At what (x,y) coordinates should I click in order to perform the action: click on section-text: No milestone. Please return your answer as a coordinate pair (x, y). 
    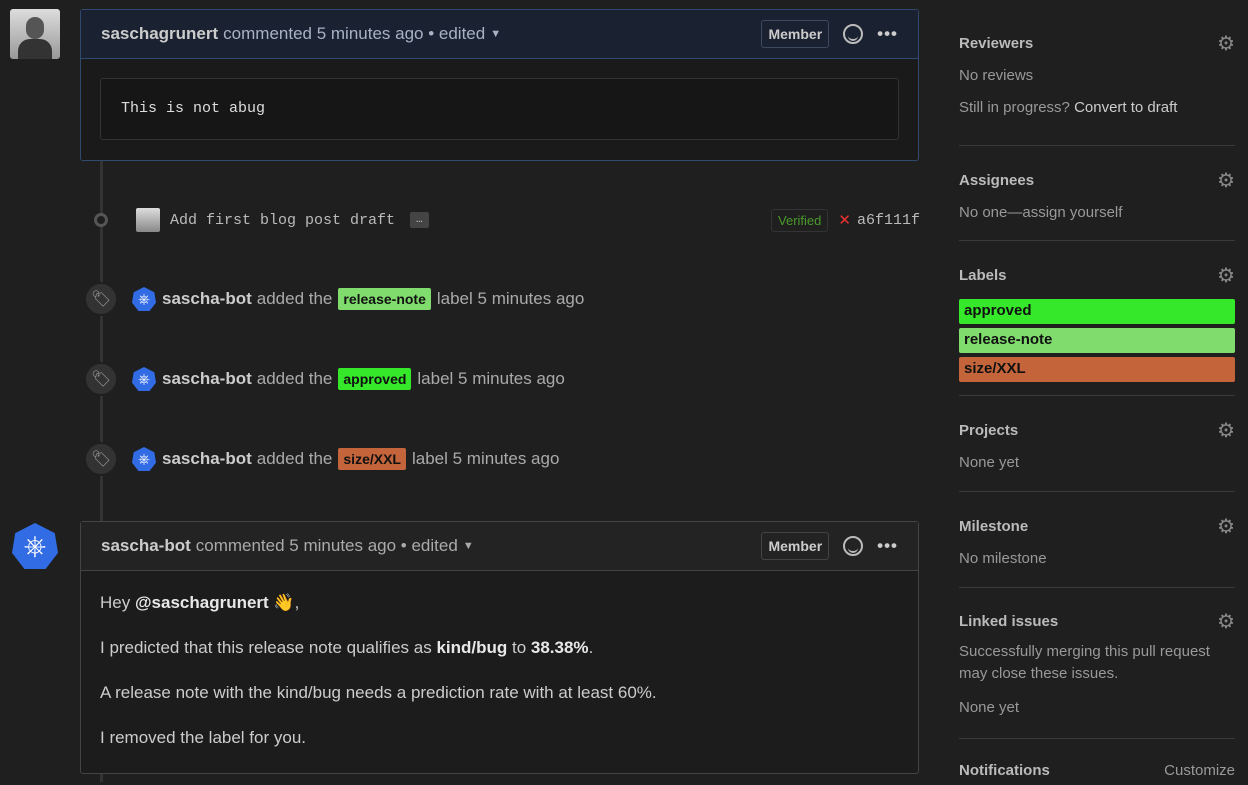
    Looking at the image, I should click on (1003, 558).